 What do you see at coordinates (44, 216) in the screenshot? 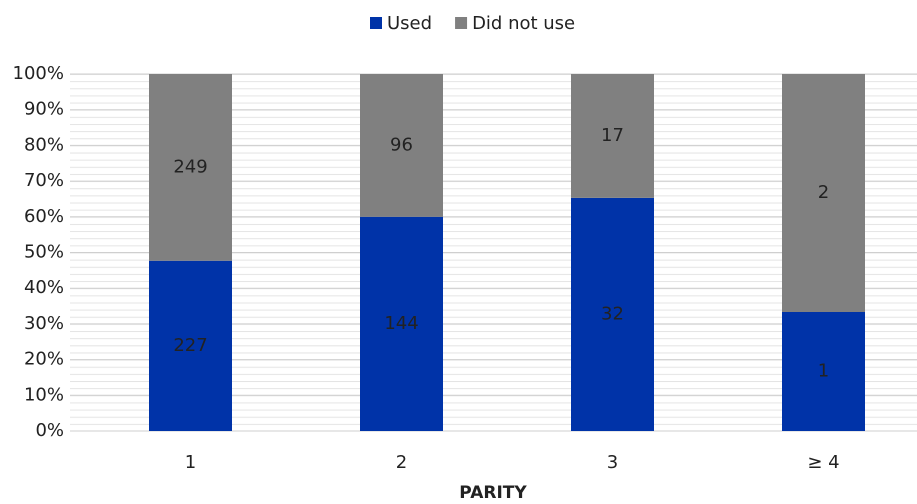
I see `y-tick-label: 60%` at bounding box center [44, 216].